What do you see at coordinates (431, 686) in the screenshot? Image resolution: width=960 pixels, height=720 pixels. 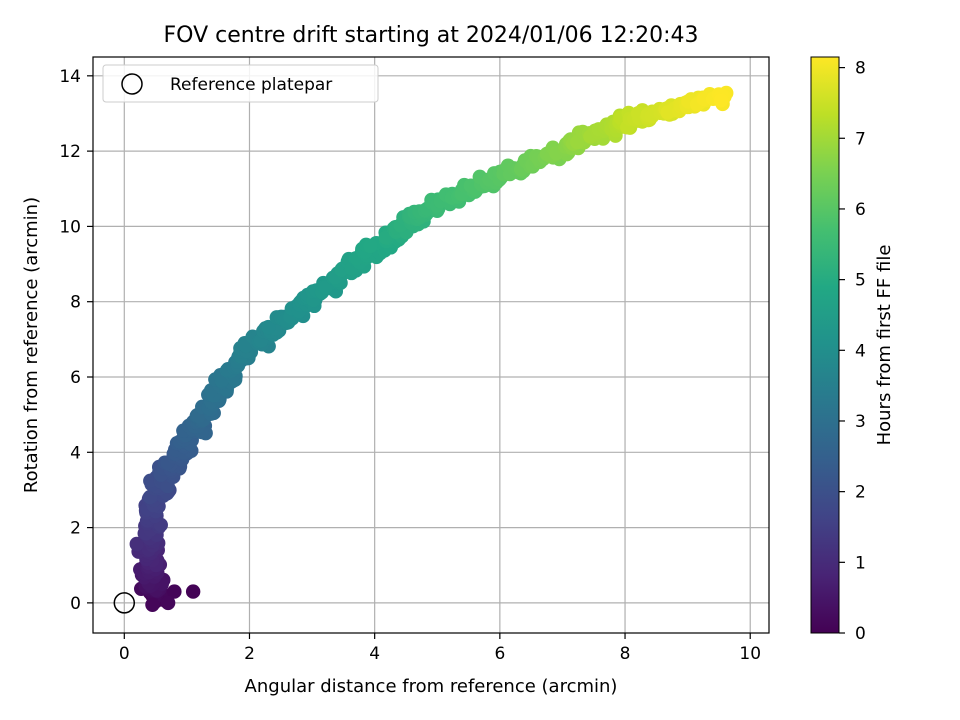 I see `x-axis-label: Angular distance from reference (arcmin)` at bounding box center [431, 686].